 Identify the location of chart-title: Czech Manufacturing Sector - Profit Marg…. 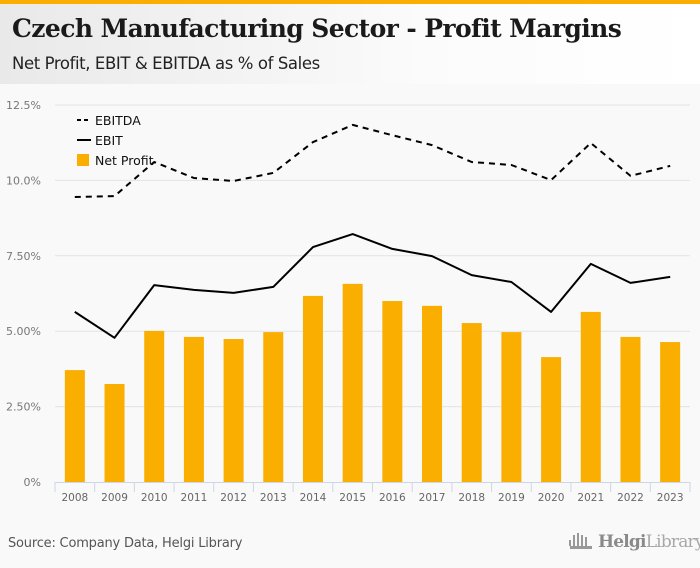
(317, 28).